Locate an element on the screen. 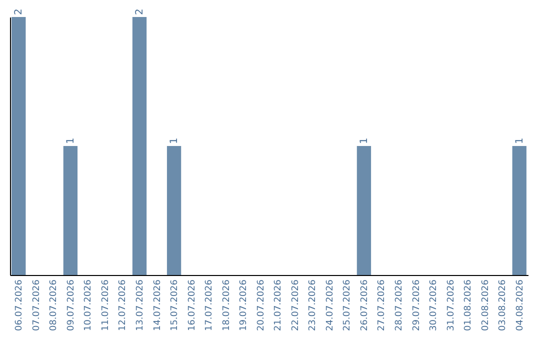 The width and height of the screenshot is (540, 340). x-tick-label: 12.07.2026 is located at coordinates (123, 305).